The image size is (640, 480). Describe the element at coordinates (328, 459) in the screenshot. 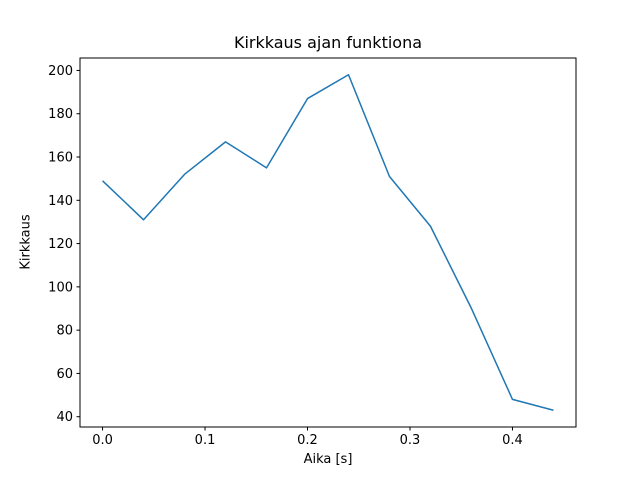

I see `x-axis-label: Aika [s]` at that location.